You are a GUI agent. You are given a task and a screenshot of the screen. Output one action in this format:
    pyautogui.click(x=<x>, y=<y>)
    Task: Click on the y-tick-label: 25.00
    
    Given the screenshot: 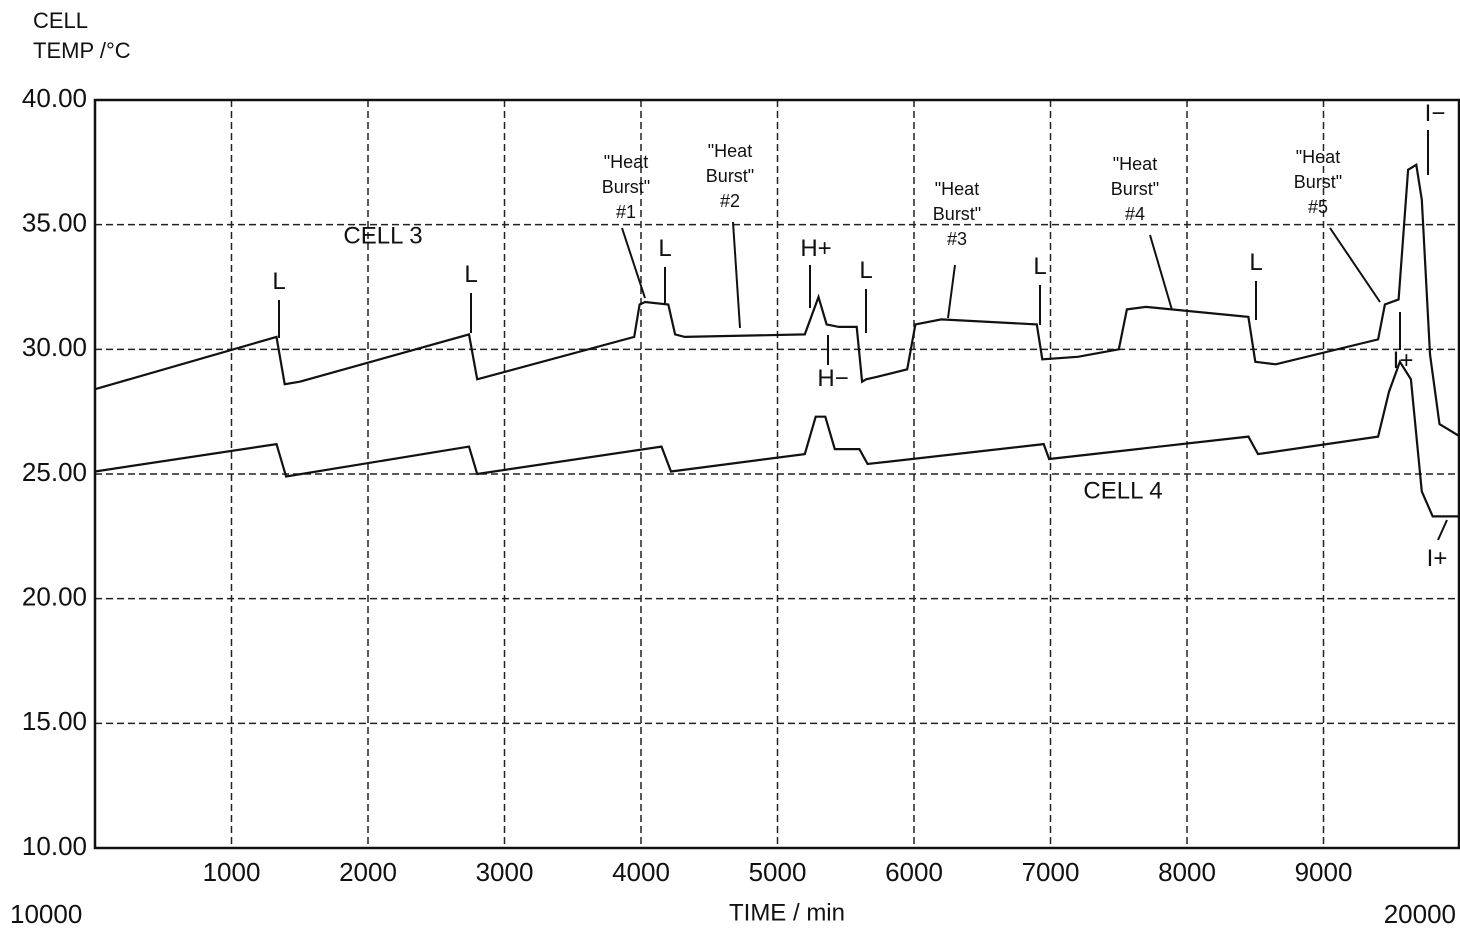 What is the action you would take?
    pyautogui.click(x=54, y=472)
    